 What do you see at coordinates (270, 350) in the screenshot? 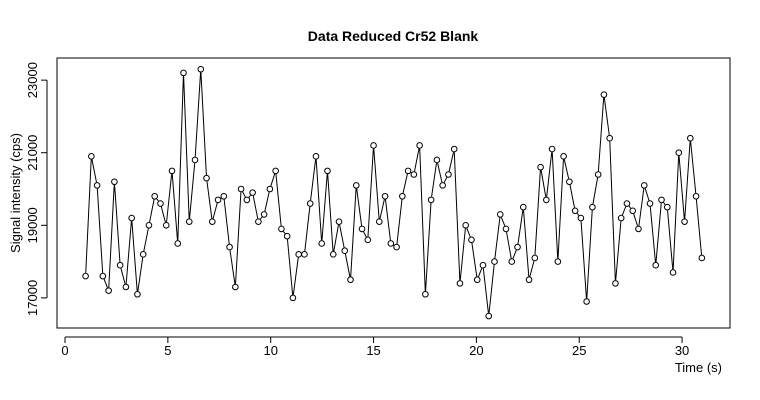
I see `x-tick-label: 10` at bounding box center [270, 350].